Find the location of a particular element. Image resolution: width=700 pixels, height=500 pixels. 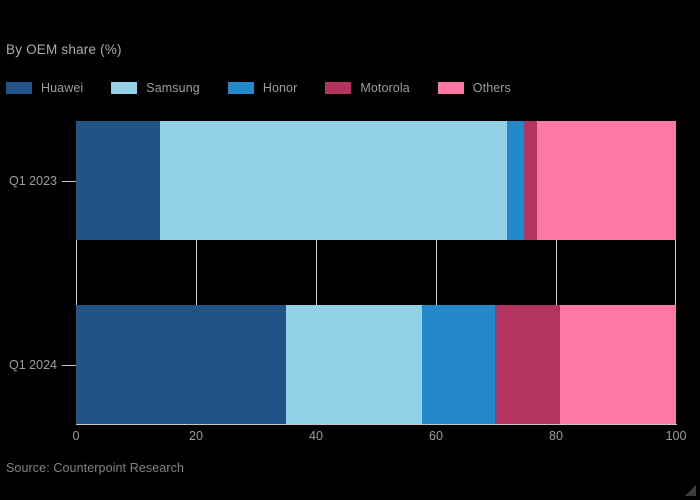

chart-legend: Huawei Samsung Honor Motorola Others is located at coordinates (272, 88).